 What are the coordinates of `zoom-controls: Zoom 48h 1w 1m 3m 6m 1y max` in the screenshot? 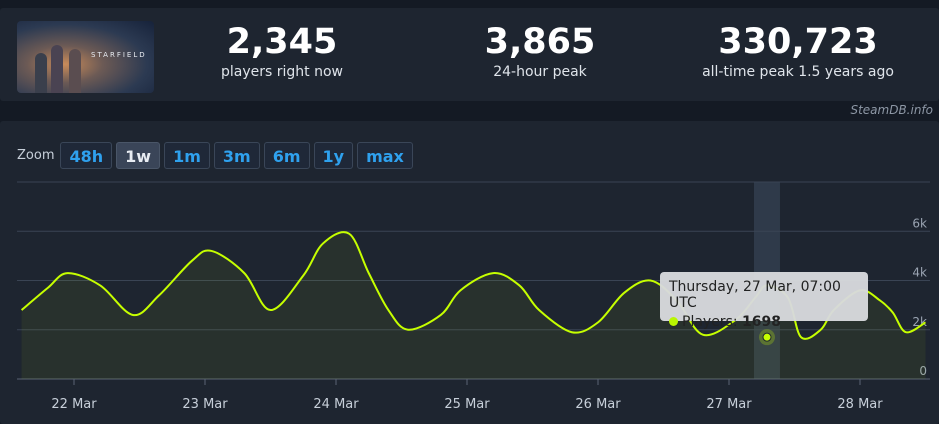 It's located at (217, 155).